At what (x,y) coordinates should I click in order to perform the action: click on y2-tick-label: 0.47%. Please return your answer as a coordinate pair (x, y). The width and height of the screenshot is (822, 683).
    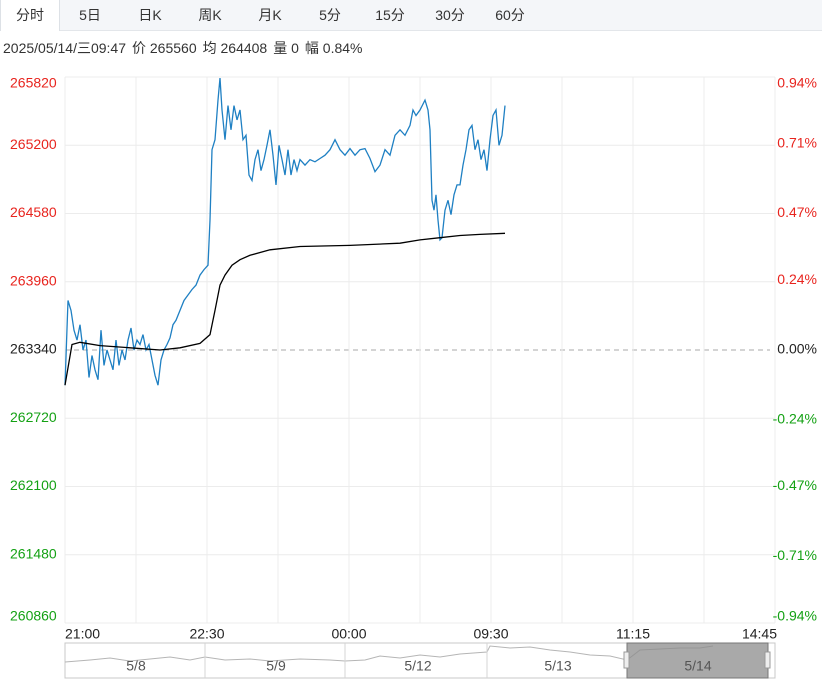
    Looking at the image, I should click on (797, 212).